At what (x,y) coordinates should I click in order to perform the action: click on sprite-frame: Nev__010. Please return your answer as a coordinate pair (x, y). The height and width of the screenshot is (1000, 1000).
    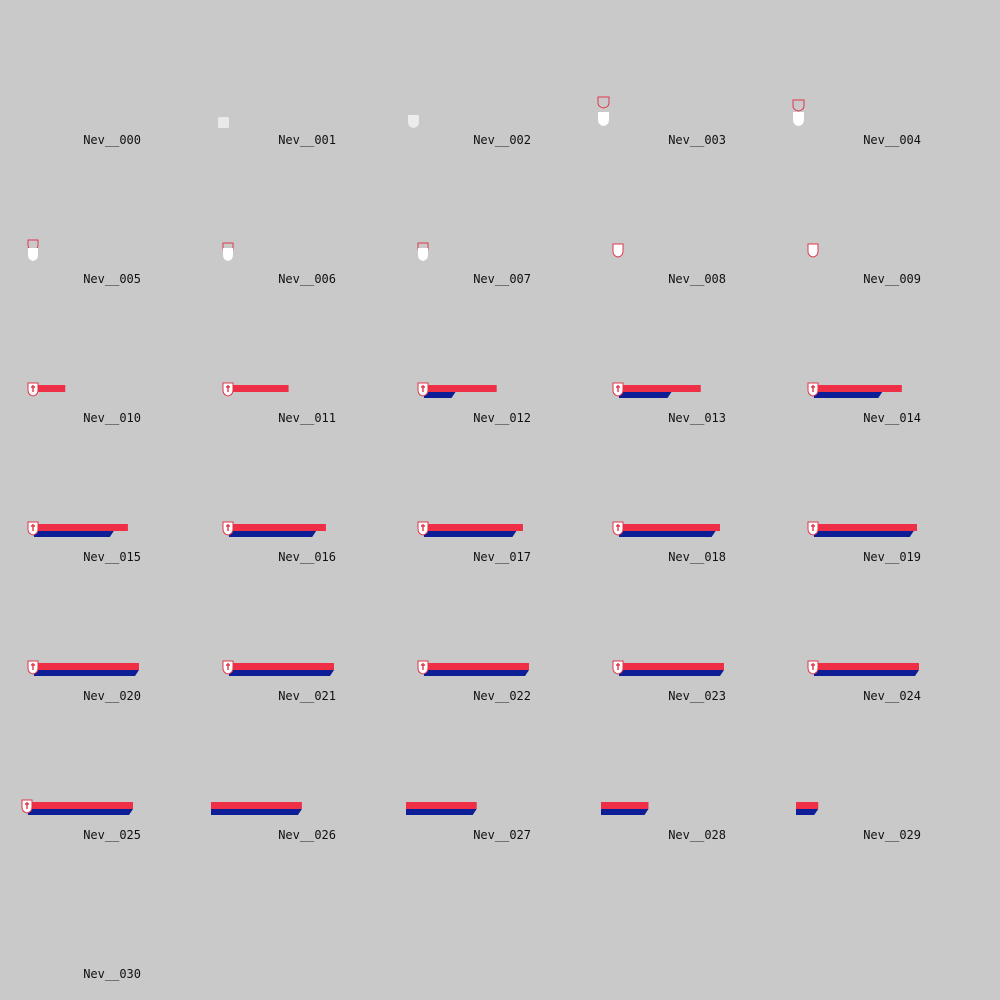
    Looking at the image, I should click on (97, 351).